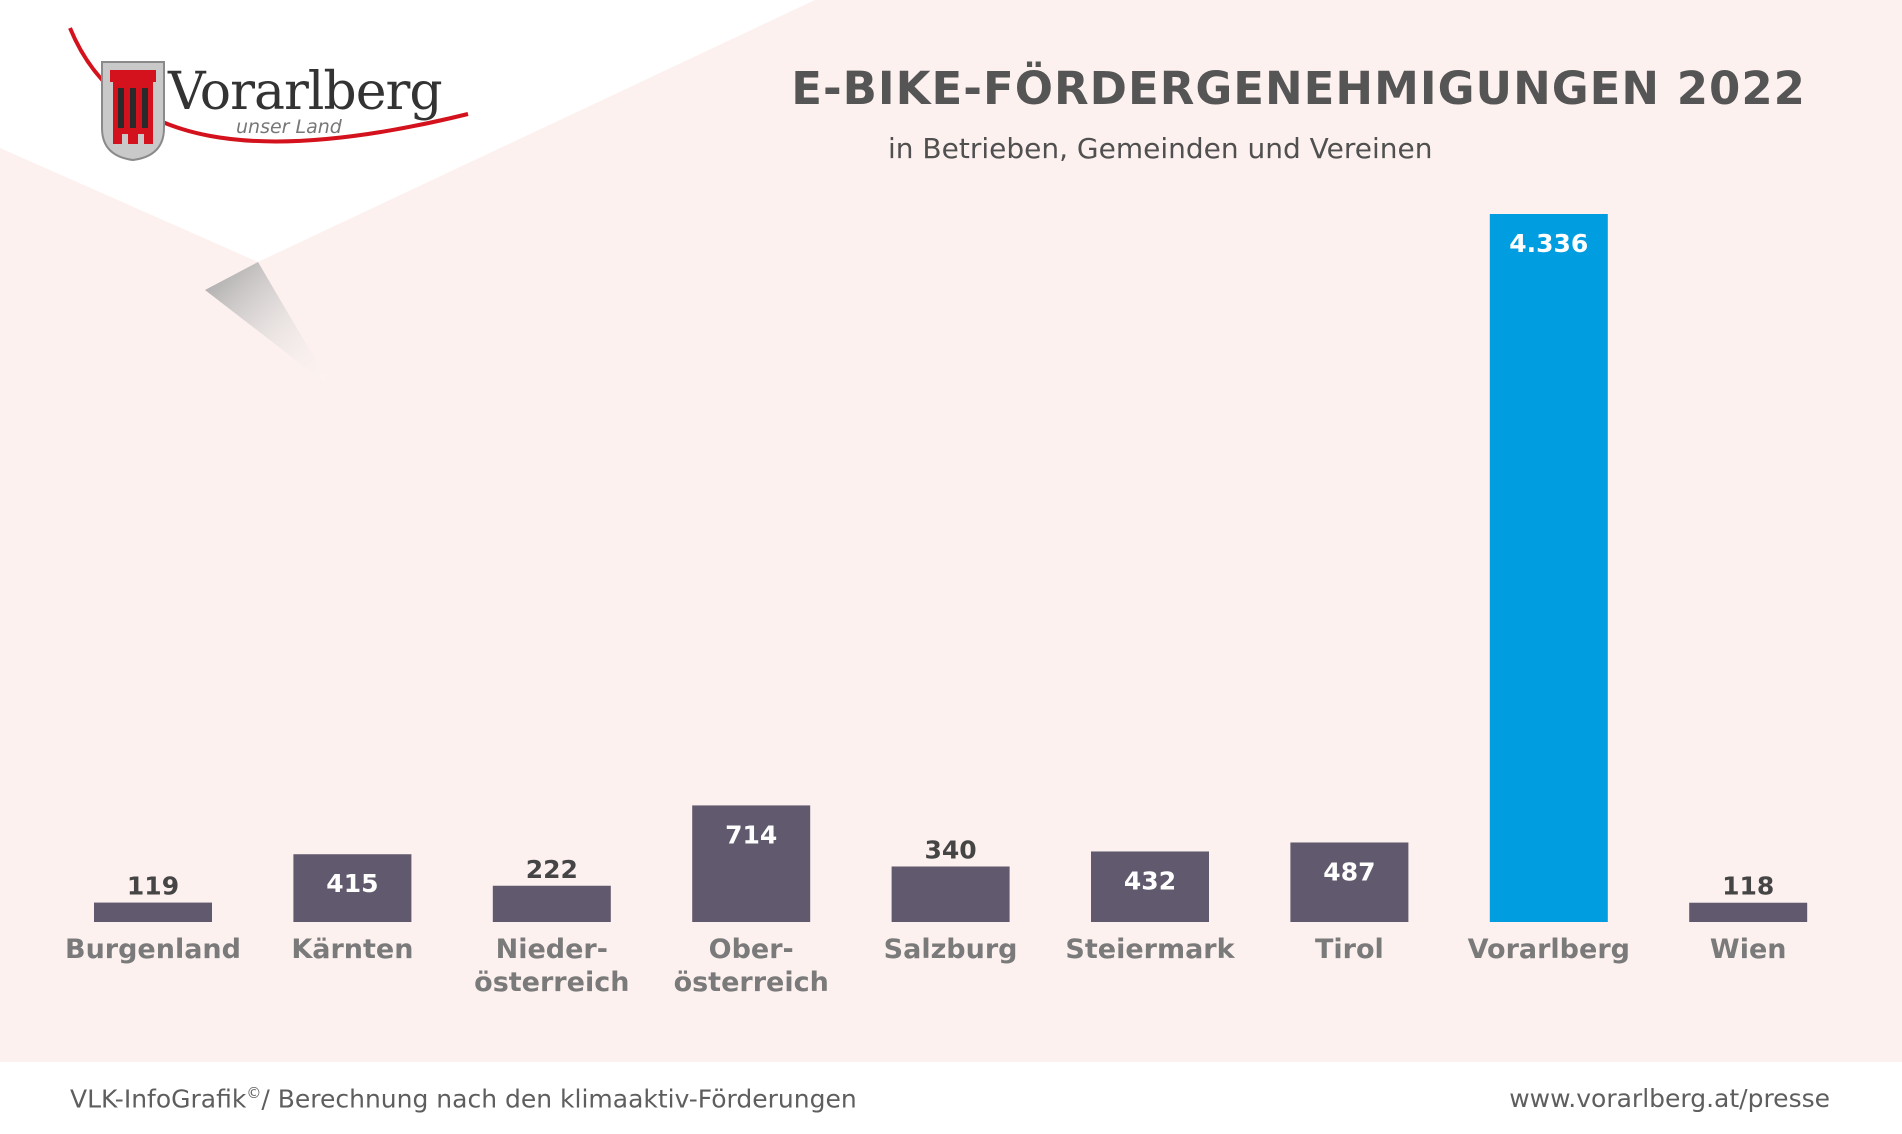  Describe the element at coordinates (289, 127) in the screenshot. I see `logo-tagline: unser Land` at that location.